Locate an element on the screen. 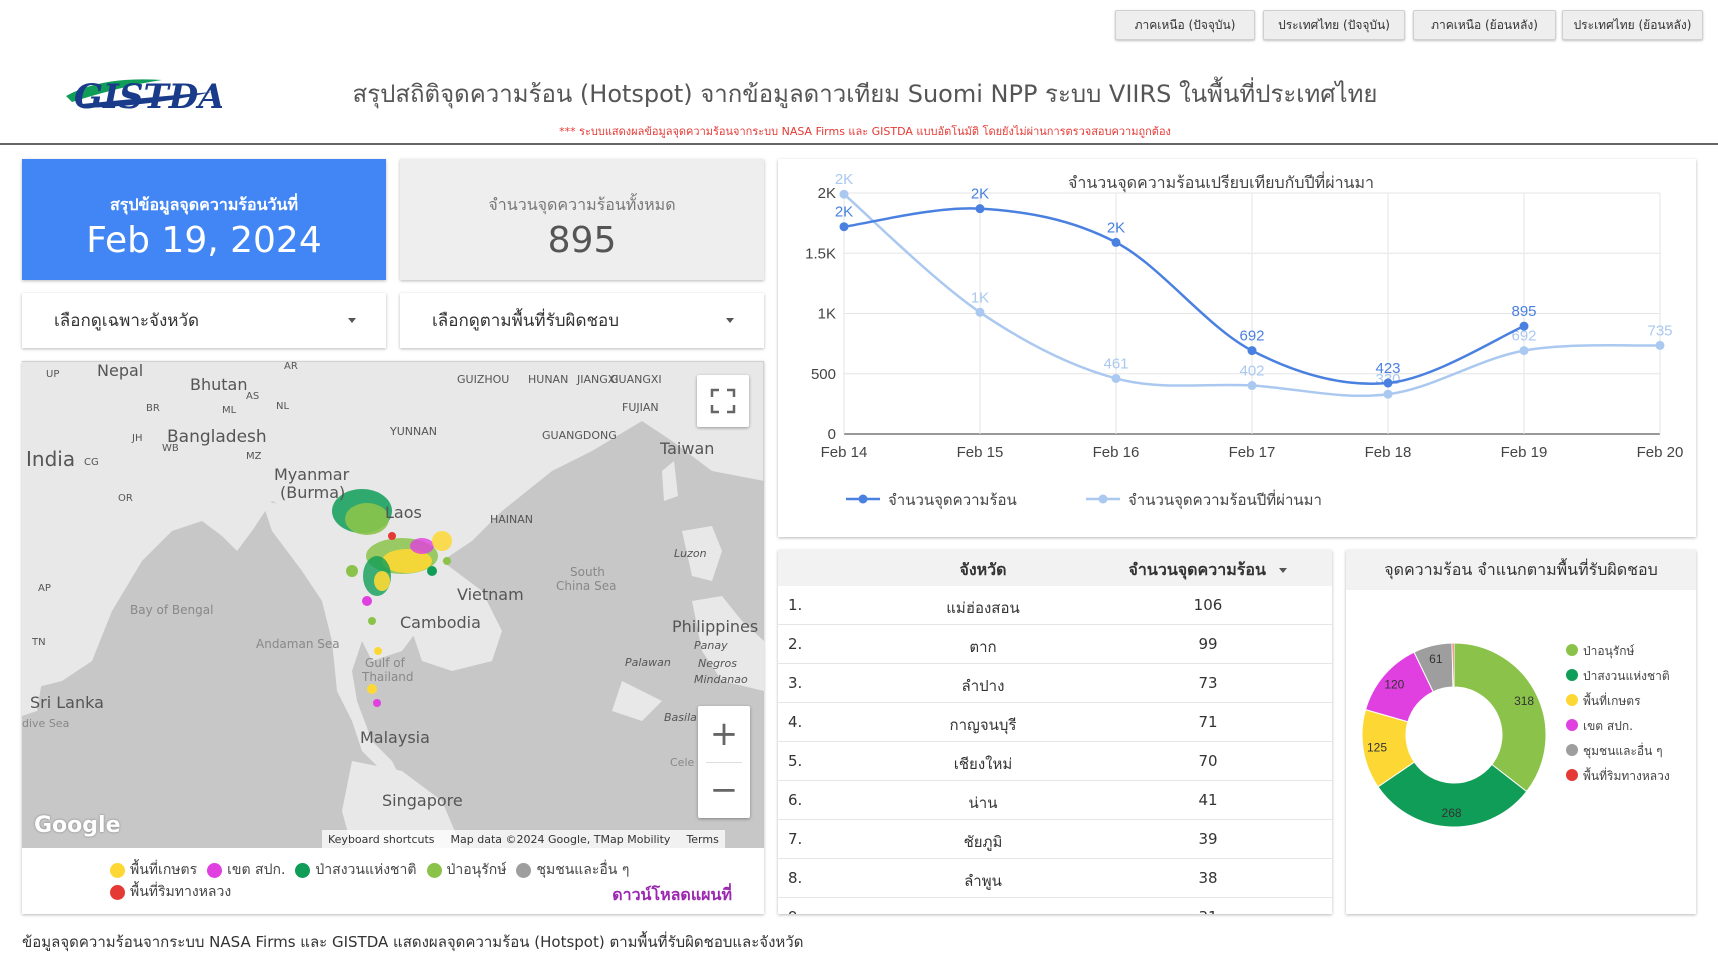 This screenshot has width=1718, height=954. table-header: จังหวัด จำนวนจุดความร้อน is located at coordinates (1055, 568).